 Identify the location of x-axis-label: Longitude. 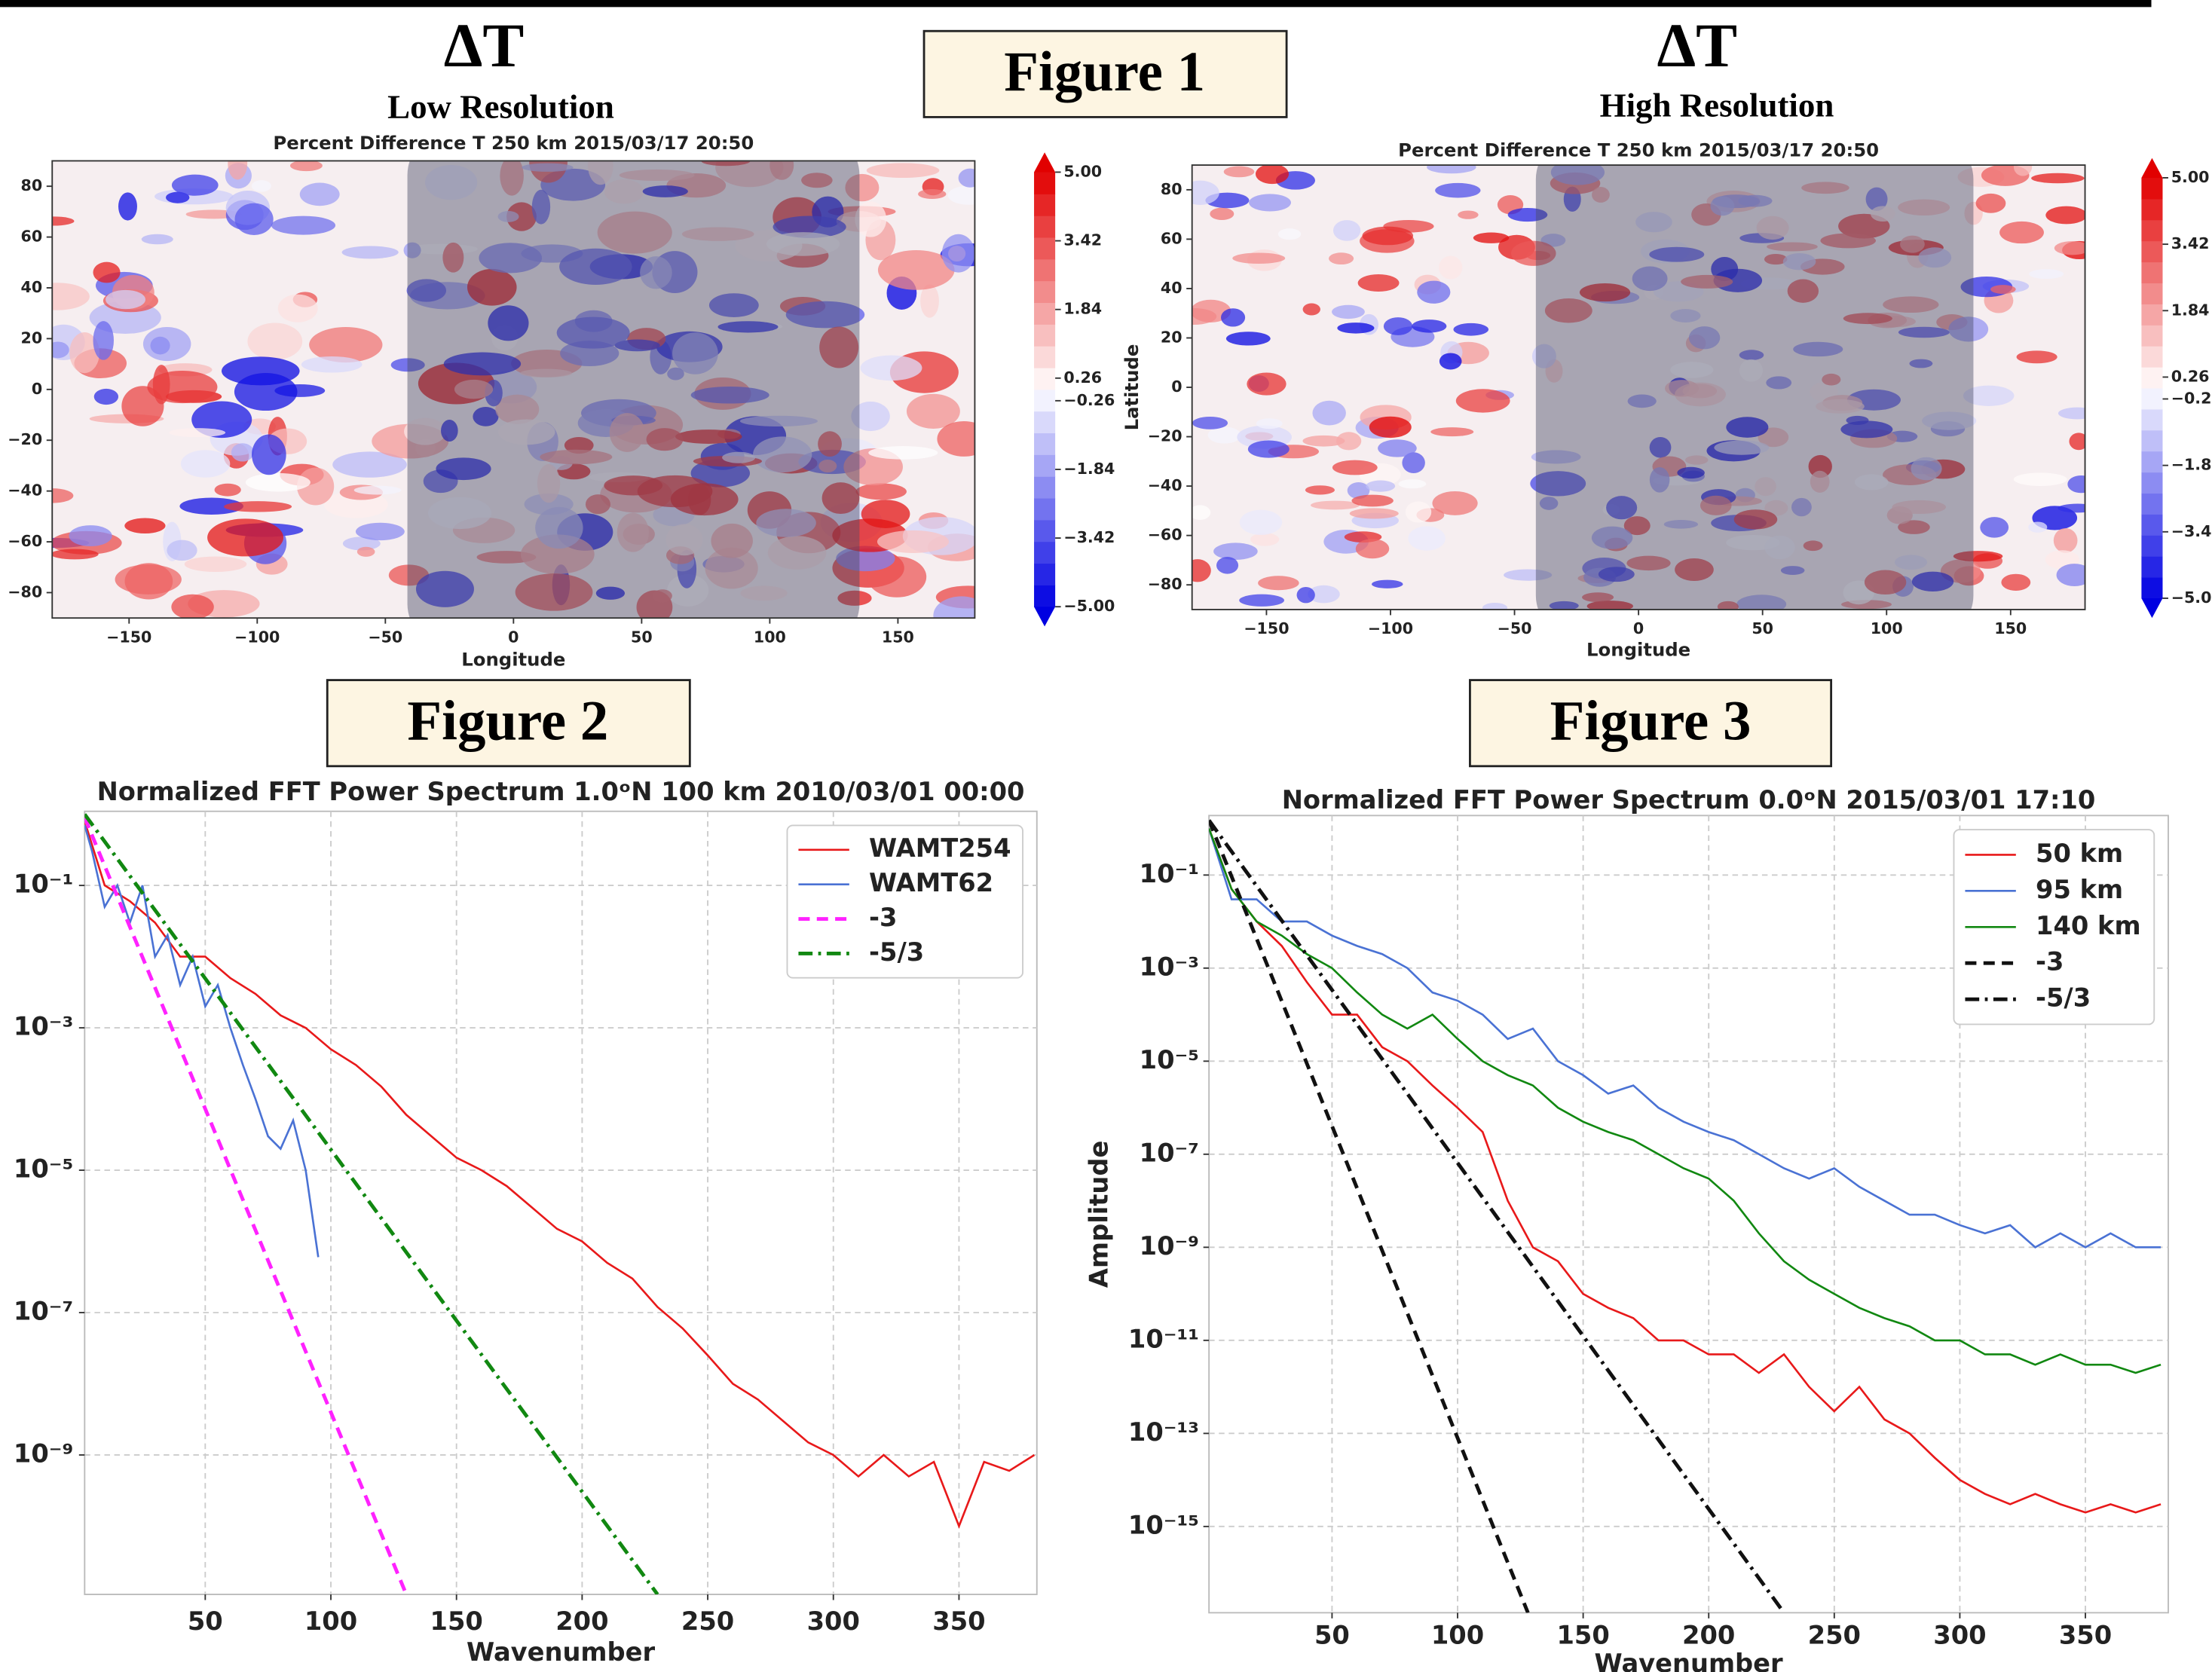
(513, 659).